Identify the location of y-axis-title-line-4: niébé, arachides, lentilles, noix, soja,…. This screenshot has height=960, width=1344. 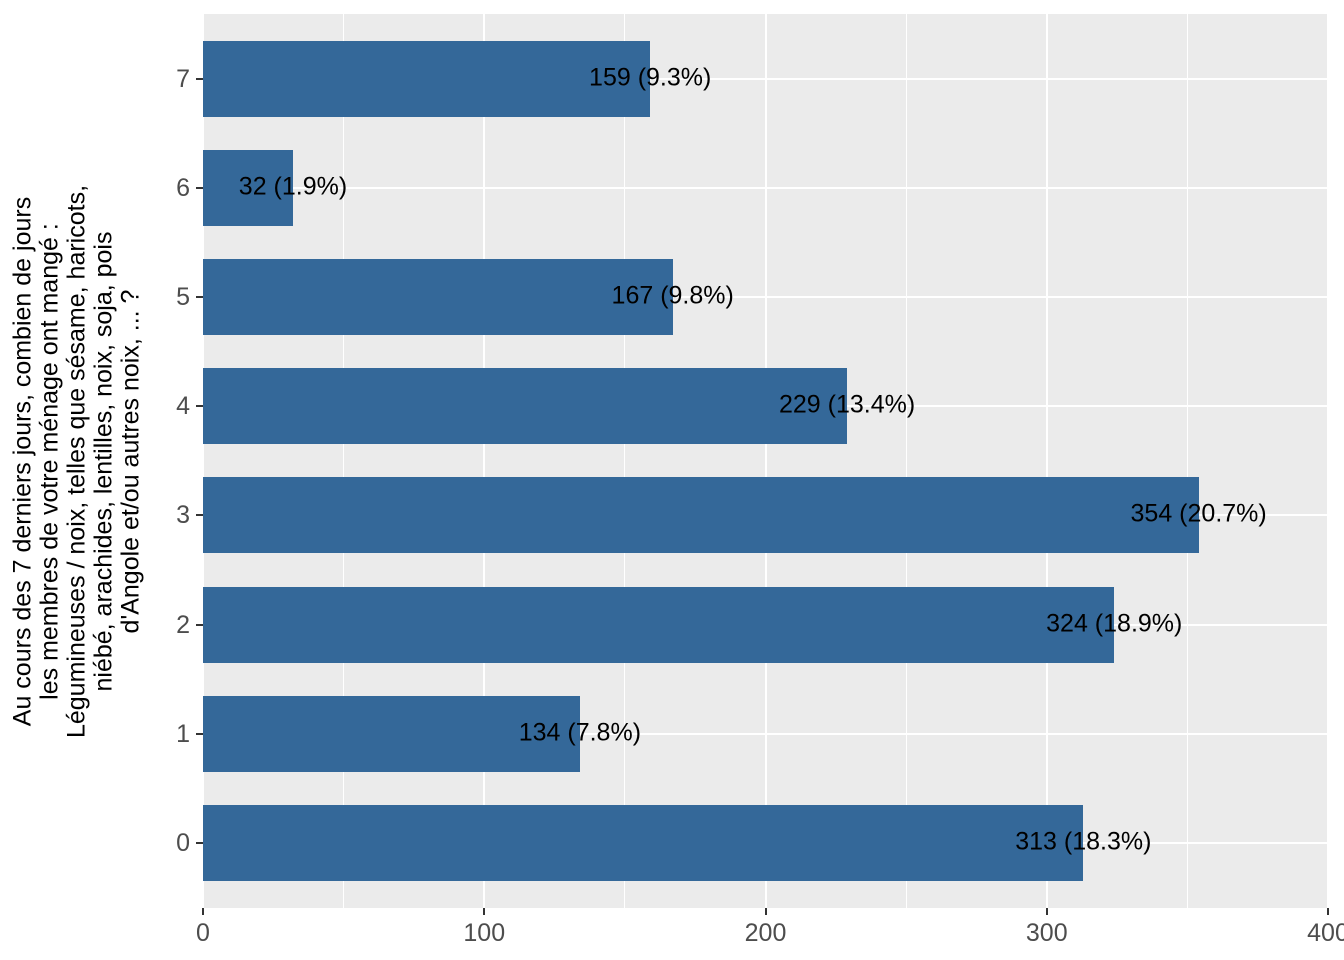
(103, 461).